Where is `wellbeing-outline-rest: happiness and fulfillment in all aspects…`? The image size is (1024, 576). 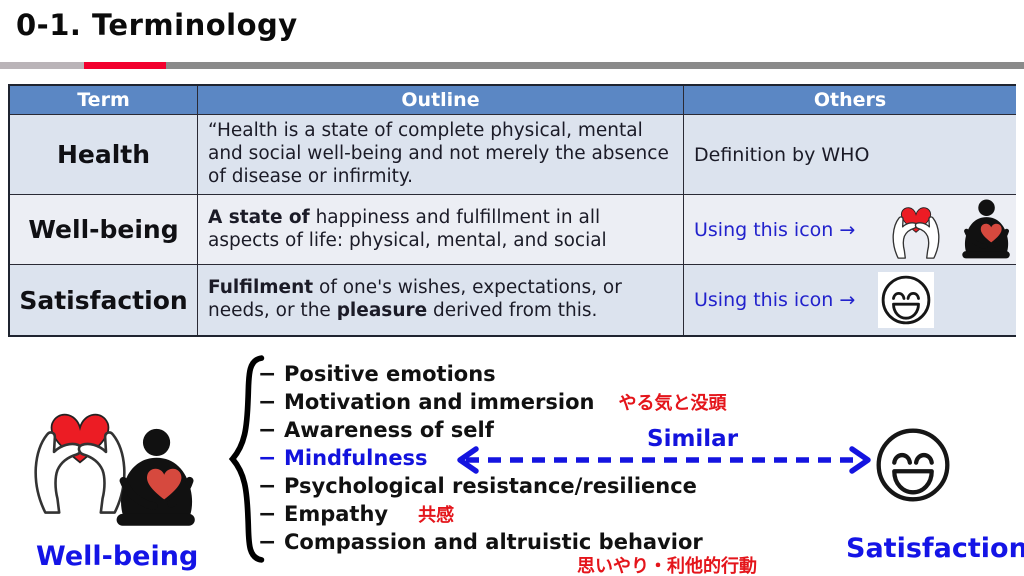 wellbeing-outline-rest: happiness and fulfillment in all aspects… is located at coordinates (407, 228).